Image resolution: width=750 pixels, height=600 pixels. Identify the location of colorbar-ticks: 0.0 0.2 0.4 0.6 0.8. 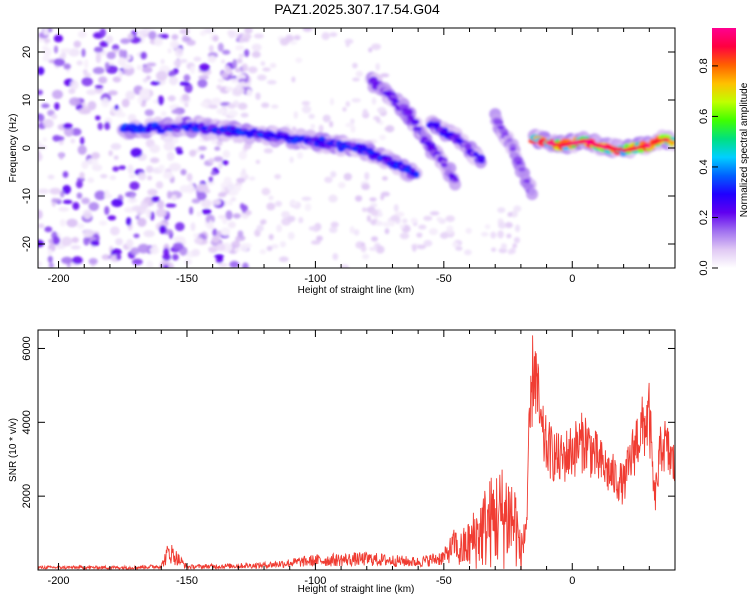
(708, 167).